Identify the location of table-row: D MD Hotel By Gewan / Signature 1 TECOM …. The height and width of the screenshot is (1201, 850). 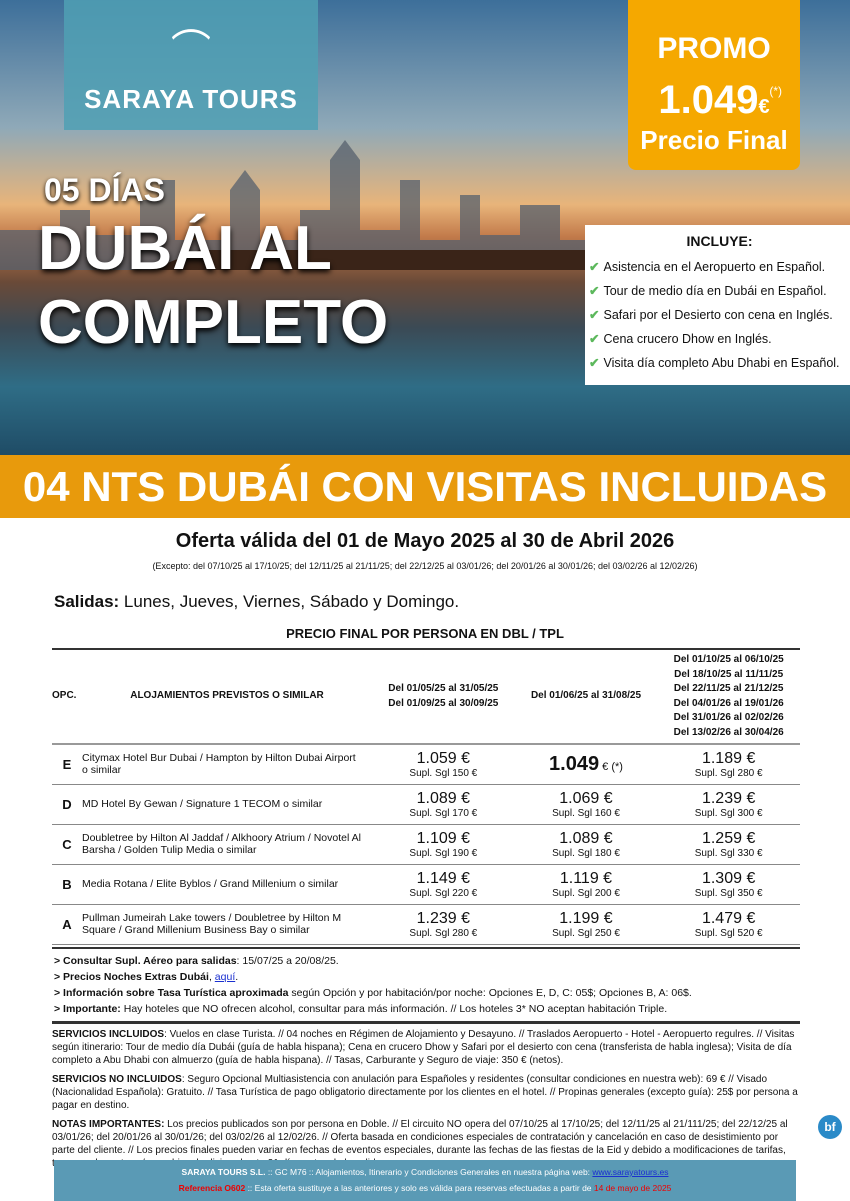
(426, 804).